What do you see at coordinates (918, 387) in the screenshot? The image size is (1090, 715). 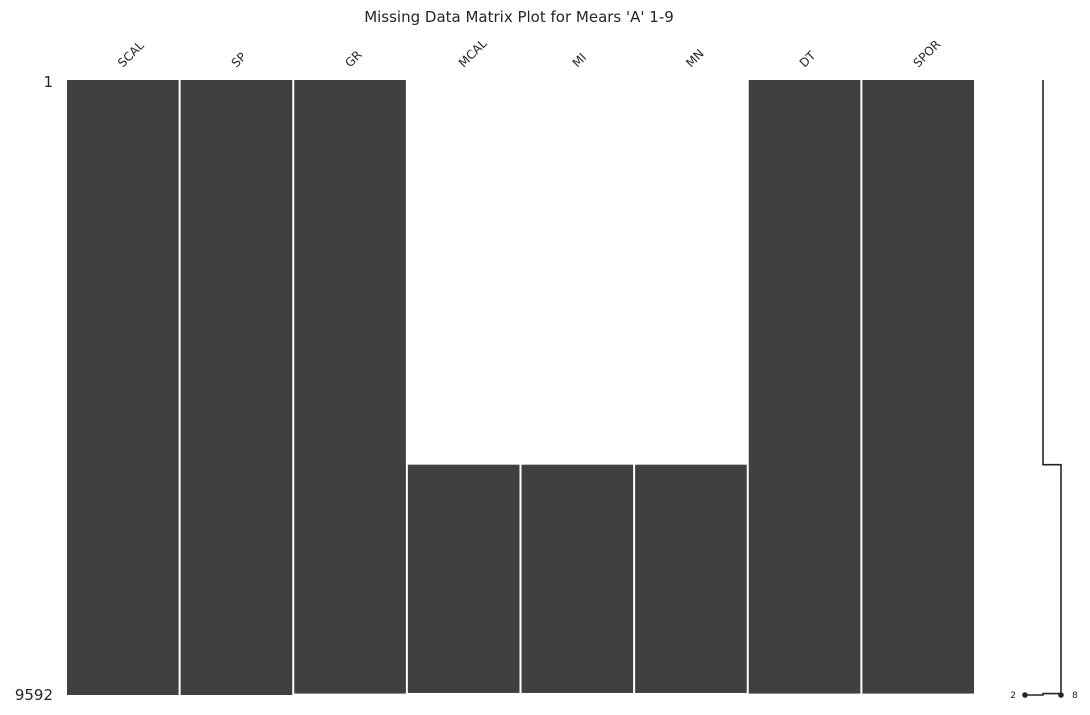 I see `present-block-spor` at bounding box center [918, 387].